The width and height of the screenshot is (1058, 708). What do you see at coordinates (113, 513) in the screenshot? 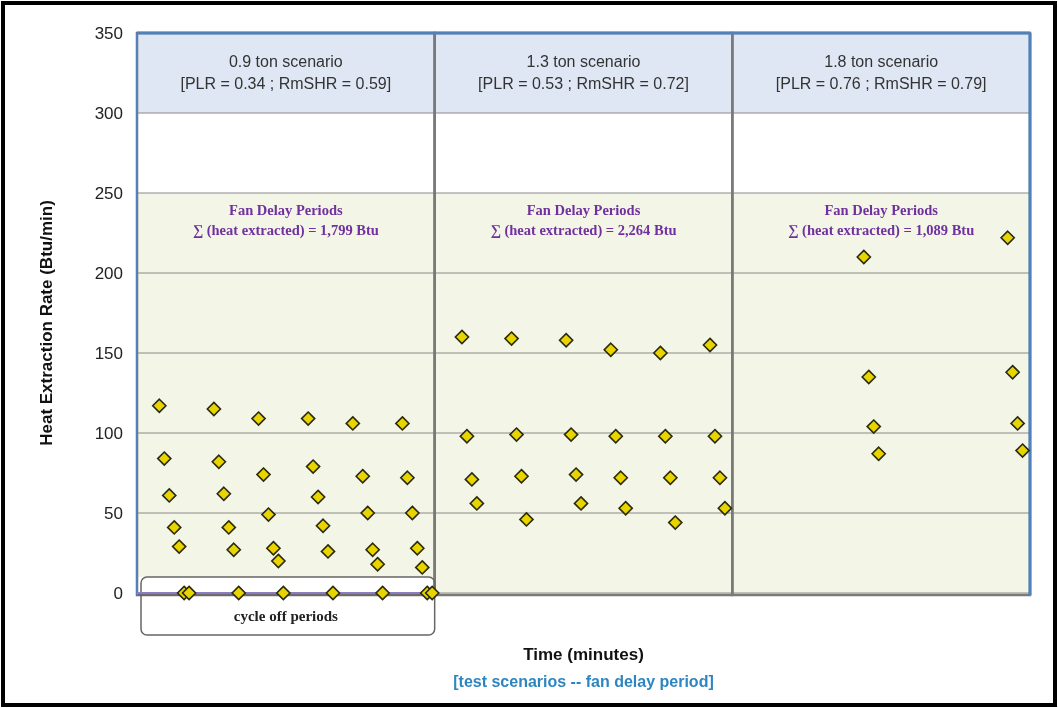
I see `y-tick-label: 50` at bounding box center [113, 513].